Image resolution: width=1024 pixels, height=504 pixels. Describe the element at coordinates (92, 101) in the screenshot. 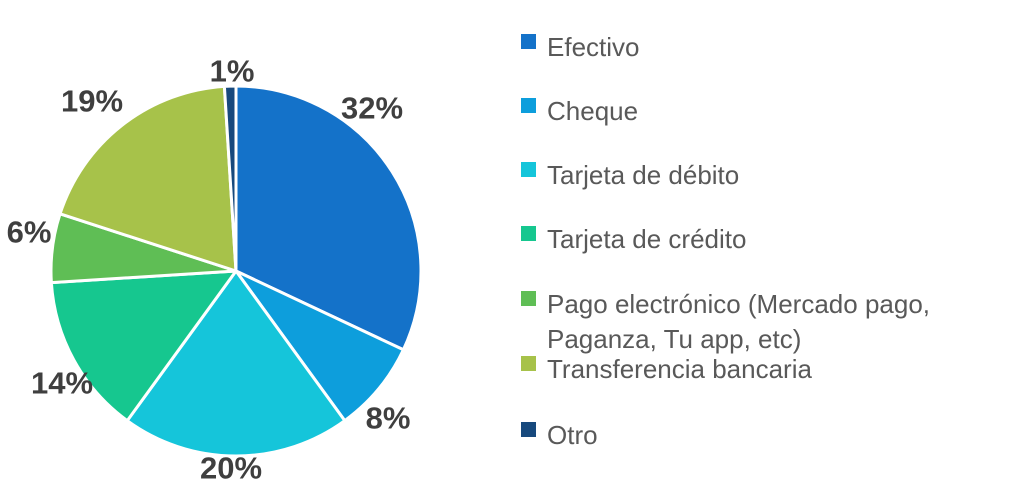

I see `pie-percent-label-5: 19%` at that location.